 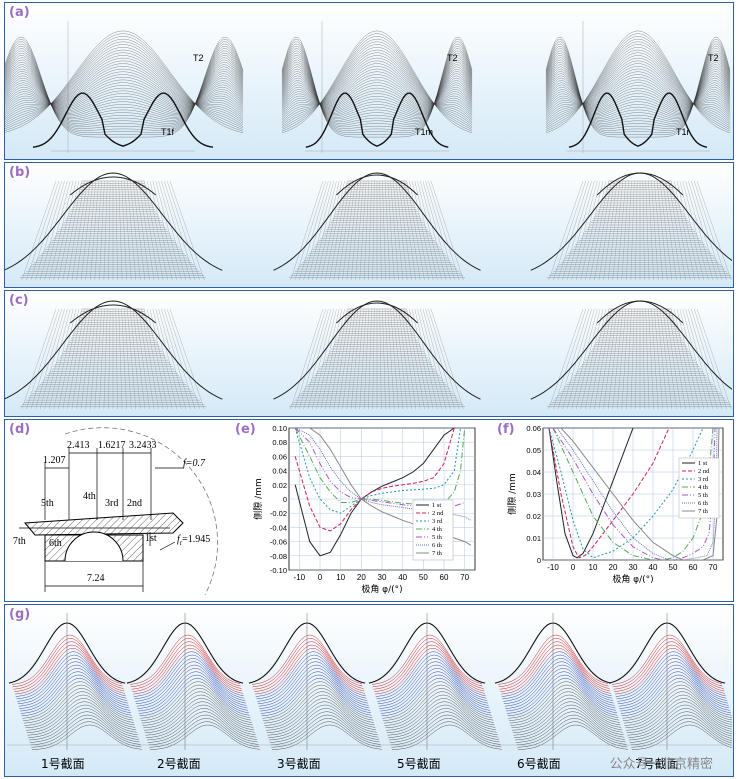 What do you see at coordinates (114, 221) in the screenshot?
I see `profile-envelope` at bounding box center [114, 221].